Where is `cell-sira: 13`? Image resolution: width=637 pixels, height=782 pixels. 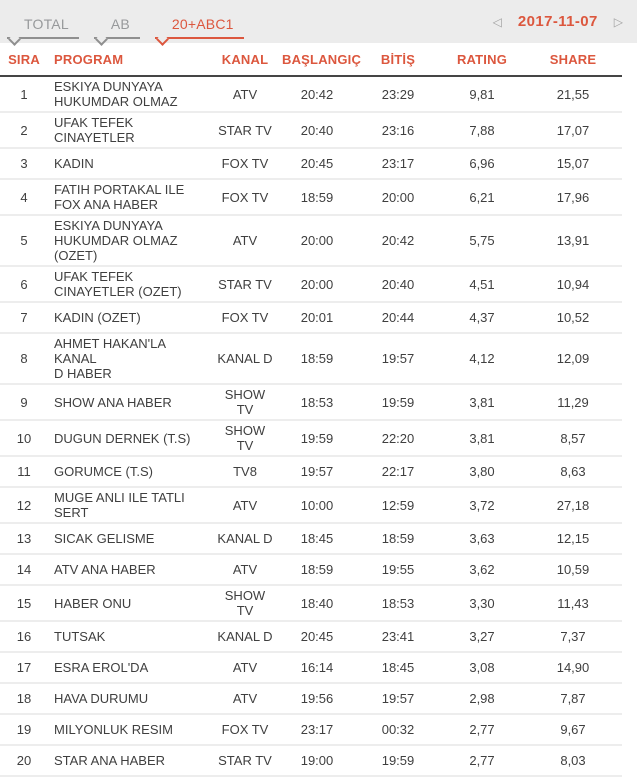 cell-sira: 13 is located at coordinates (24, 539).